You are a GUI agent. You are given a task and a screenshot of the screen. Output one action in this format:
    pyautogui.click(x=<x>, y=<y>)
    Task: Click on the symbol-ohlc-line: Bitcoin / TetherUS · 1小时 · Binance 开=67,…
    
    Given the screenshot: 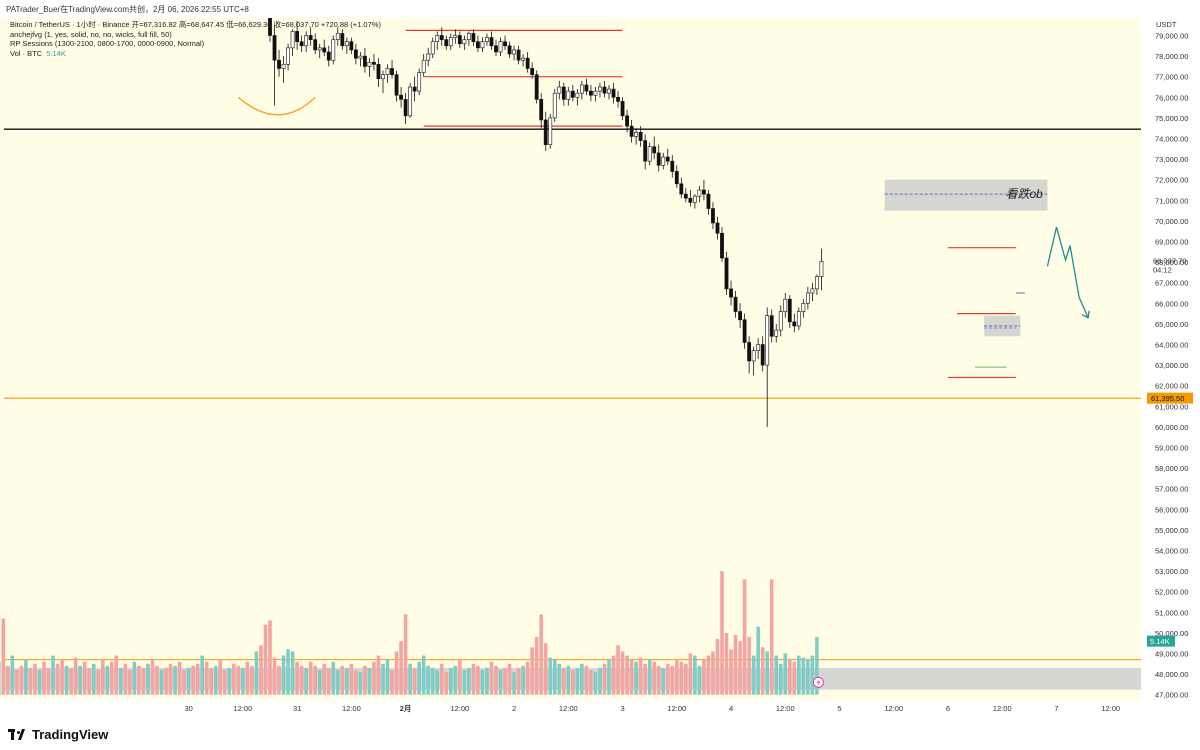 What is the action you would take?
    pyautogui.click(x=195, y=24)
    